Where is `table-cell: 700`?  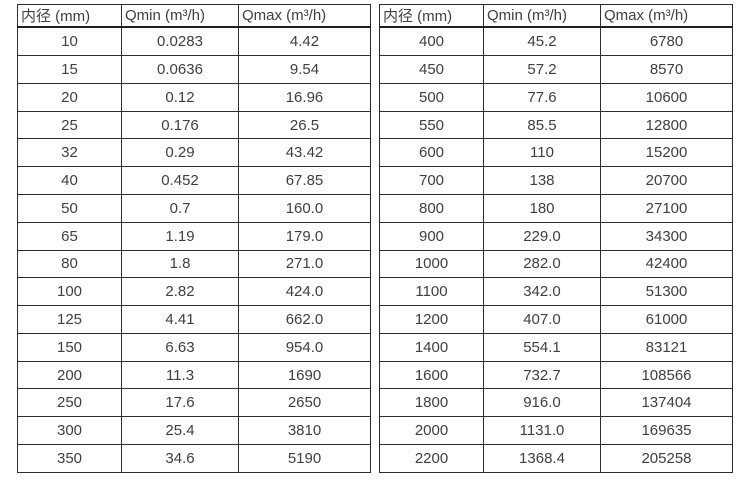 table-cell: 700 is located at coordinates (431, 180).